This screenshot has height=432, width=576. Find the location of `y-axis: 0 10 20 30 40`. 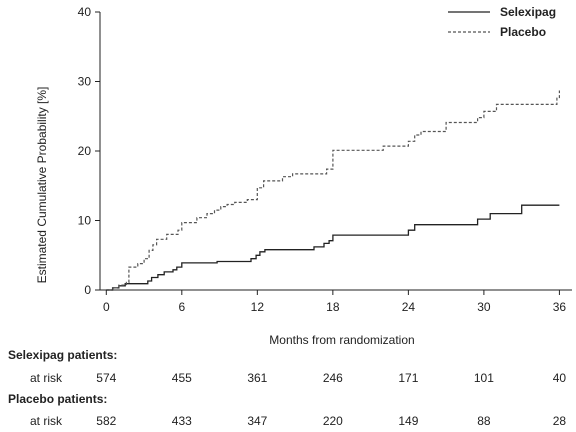

y-axis: 0 10 20 30 40 is located at coordinates (89, 151).